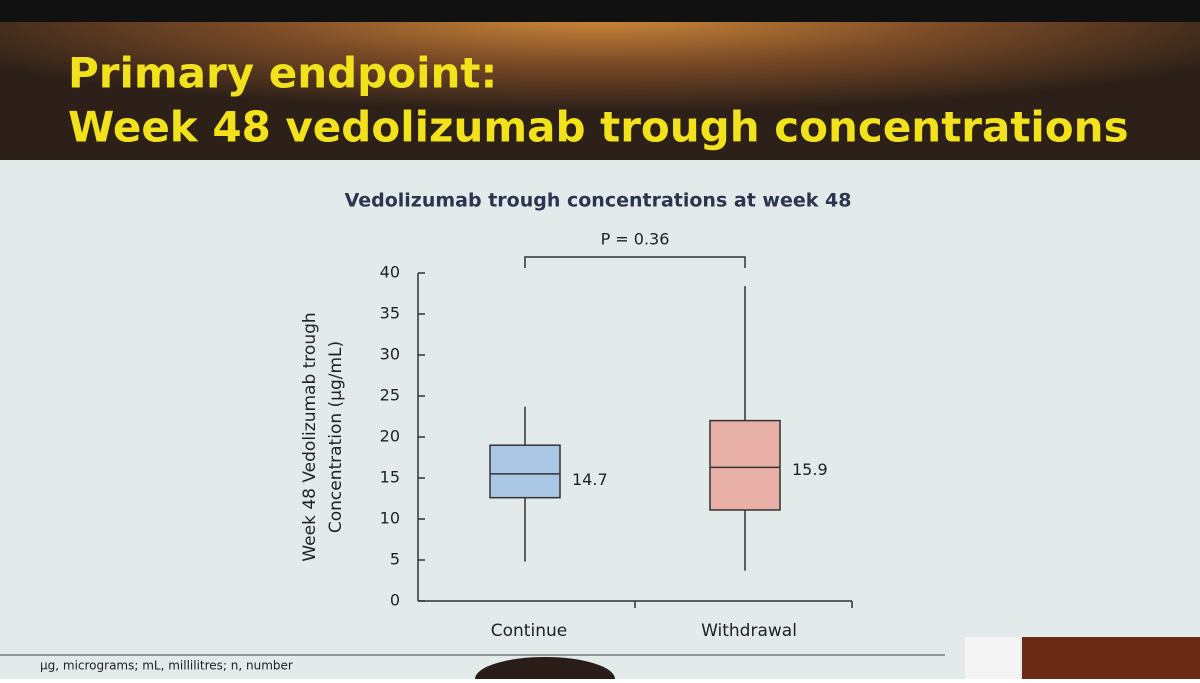  Describe the element at coordinates (336, 437) in the screenshot. I see `y-axis-label: Concentration (µg/mL)` at that location.